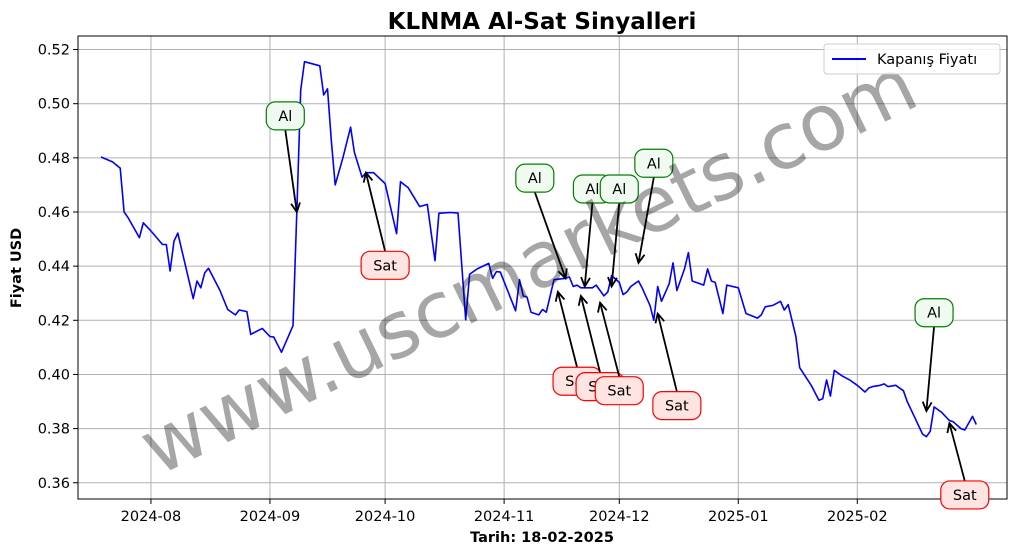 The width and height of the screenshot is (1017, 554). What do you see at coordinates (54, 213) in the screenshot?
I see `y-tick-label: 0.46` at bounding box center [54, 213].